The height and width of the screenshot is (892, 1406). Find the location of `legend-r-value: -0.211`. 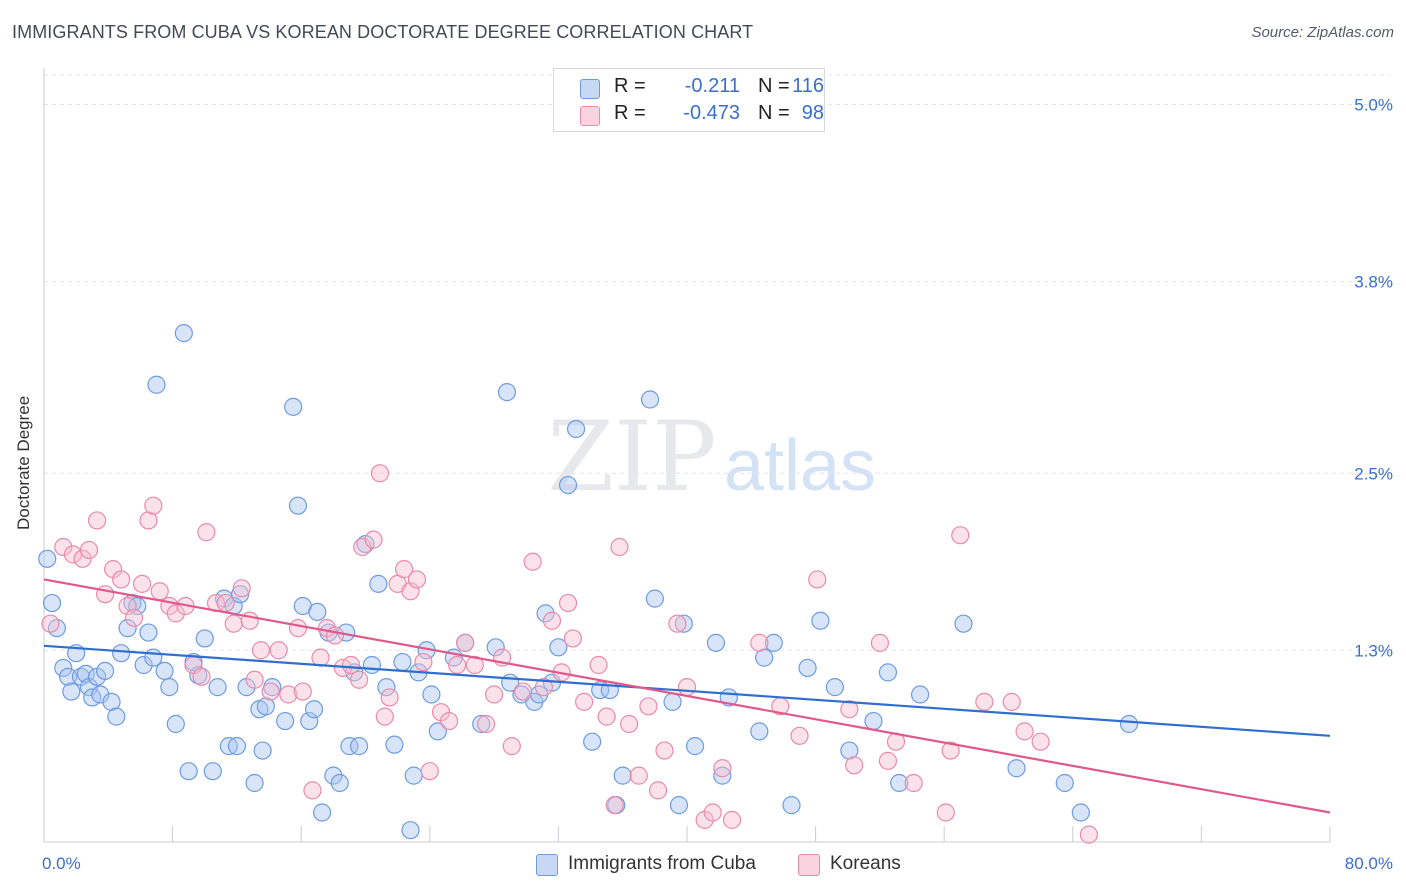

legend-r-value: -0.211 is located at coordinates (712, 86).